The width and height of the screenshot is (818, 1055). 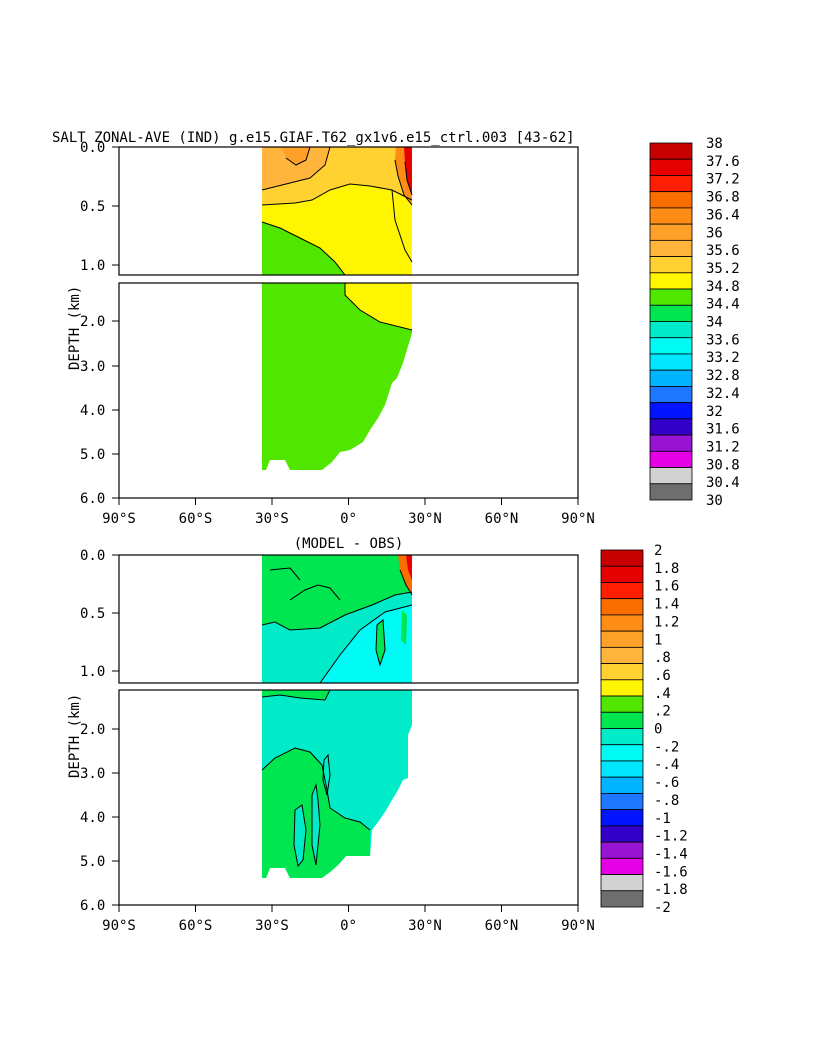 I want to click on colorbar-label: 1, so click(x=658, y=640).